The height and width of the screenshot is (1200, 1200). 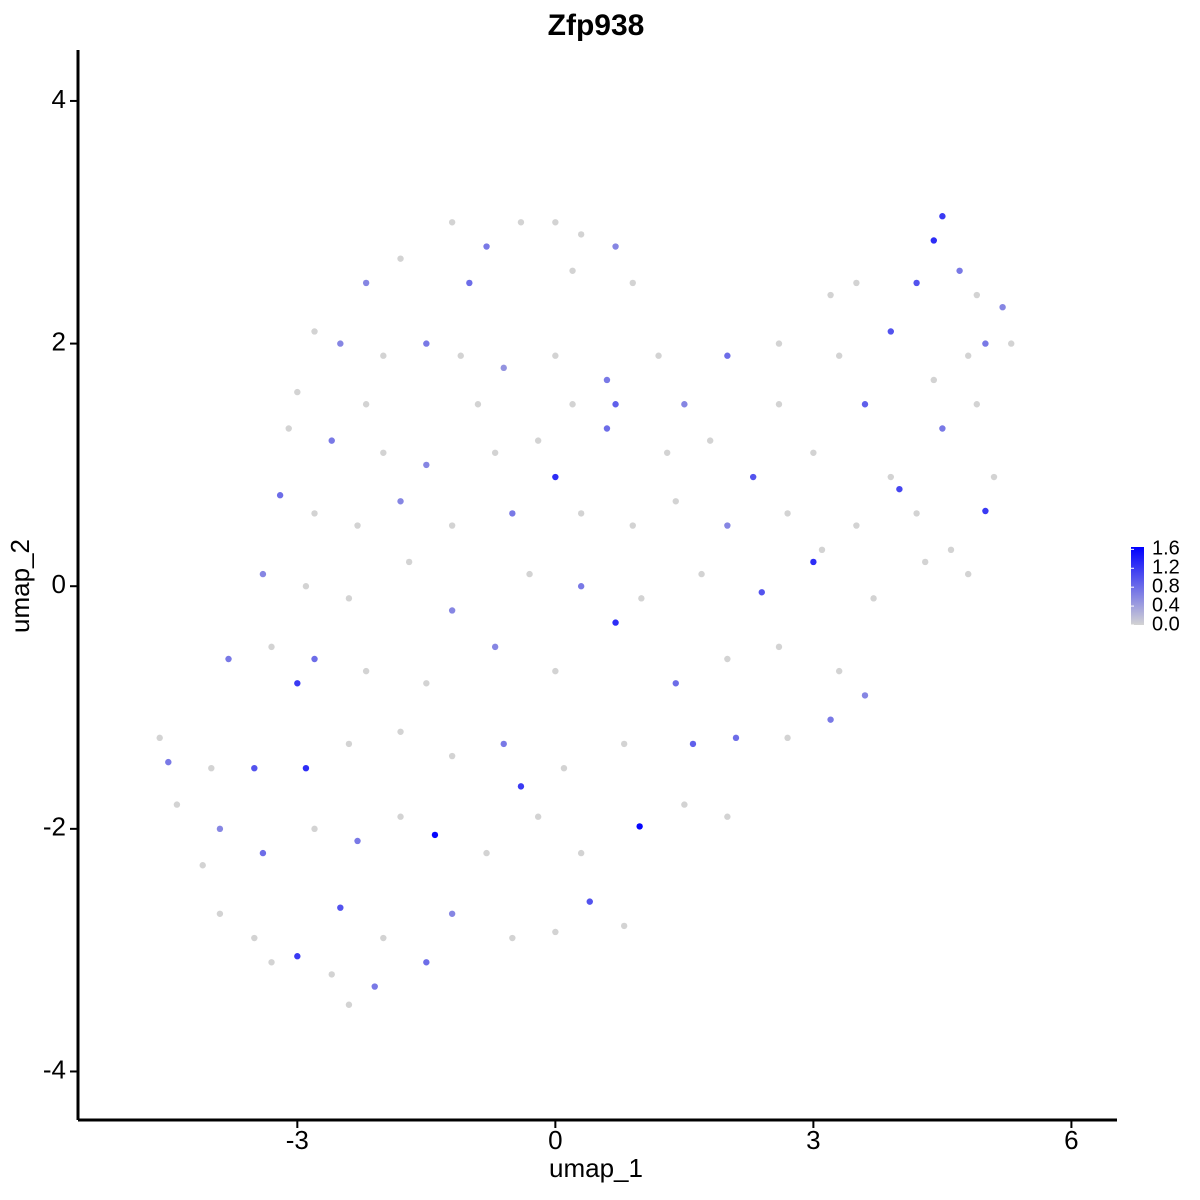 I want to click on x-tick-label: -3, so click(x=297, y=1140).